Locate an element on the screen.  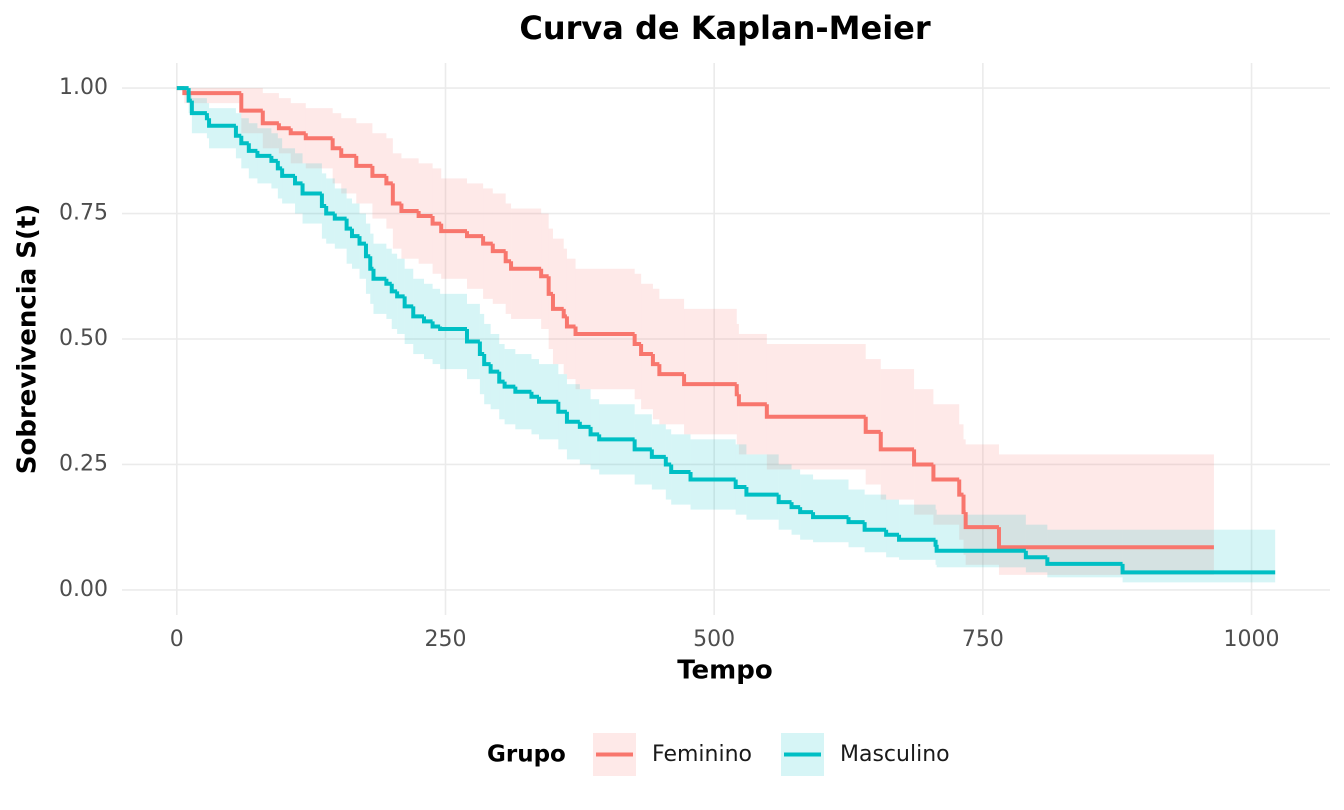
legend-label: Feminino is located at coordinates (702, 754).